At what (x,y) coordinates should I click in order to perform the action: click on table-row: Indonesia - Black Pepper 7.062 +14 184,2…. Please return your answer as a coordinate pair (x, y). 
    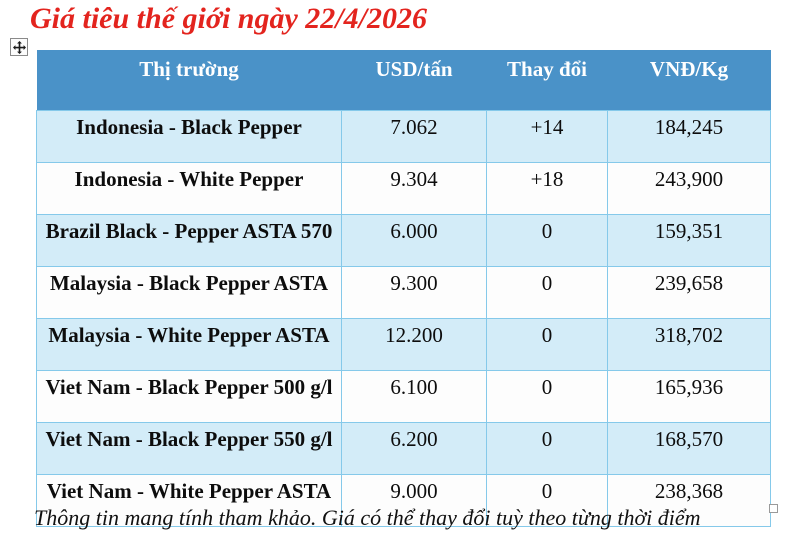
    Looking at the image, I should click on (403, 136).